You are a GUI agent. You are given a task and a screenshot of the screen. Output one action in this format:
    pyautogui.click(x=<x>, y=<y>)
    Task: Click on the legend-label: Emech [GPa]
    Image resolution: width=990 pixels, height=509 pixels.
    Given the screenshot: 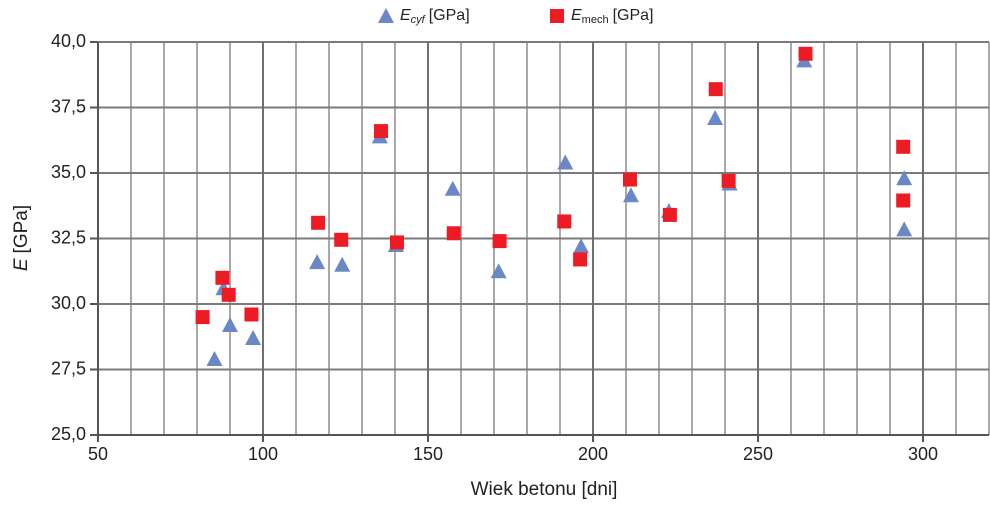 What is the action you would take?
    pyautogui.click(x=612, y=16)
    